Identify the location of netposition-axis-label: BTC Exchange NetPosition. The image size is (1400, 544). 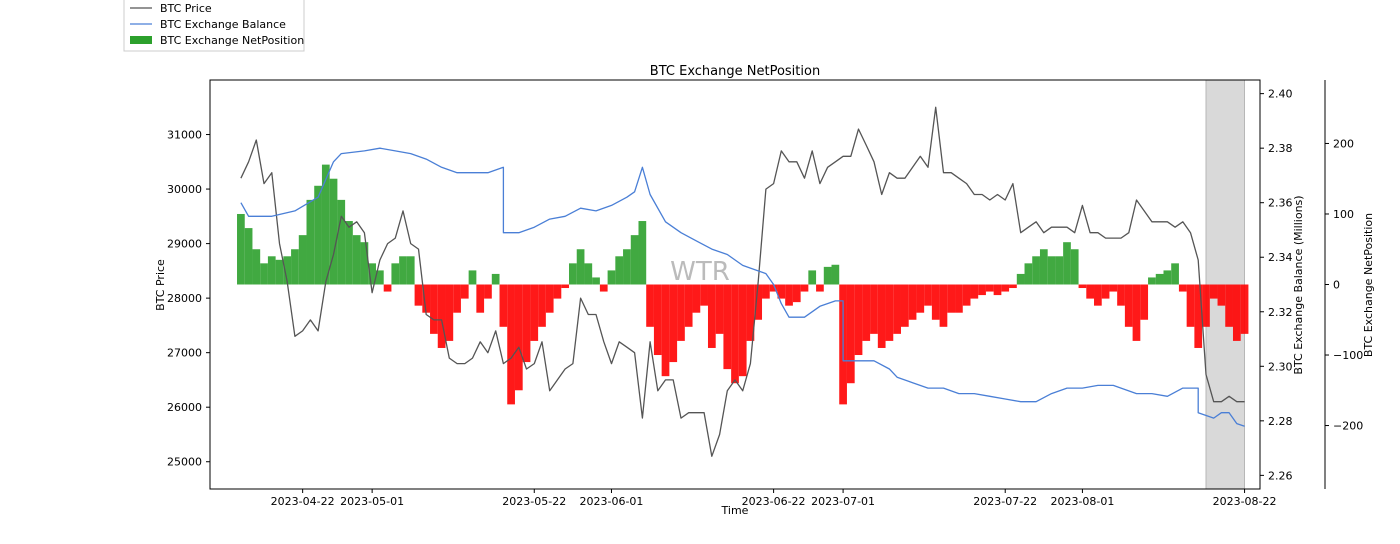
(1368, 285).